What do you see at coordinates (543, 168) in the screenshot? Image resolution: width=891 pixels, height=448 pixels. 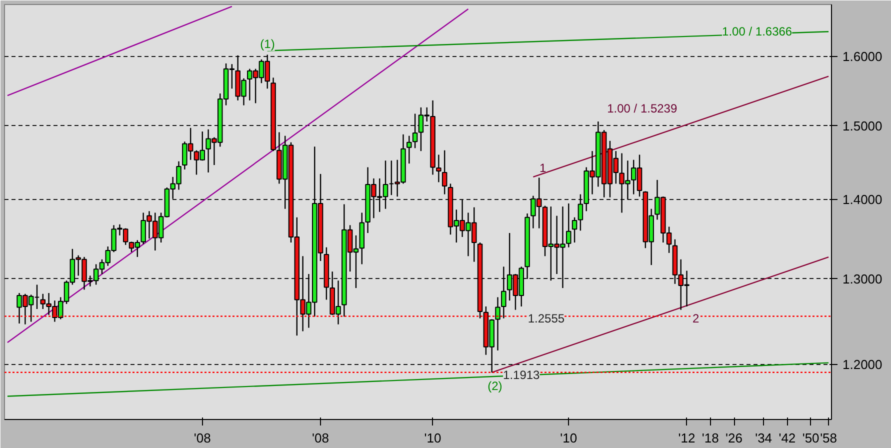 I see `annotation: 1` at bounding box center [543, 168].